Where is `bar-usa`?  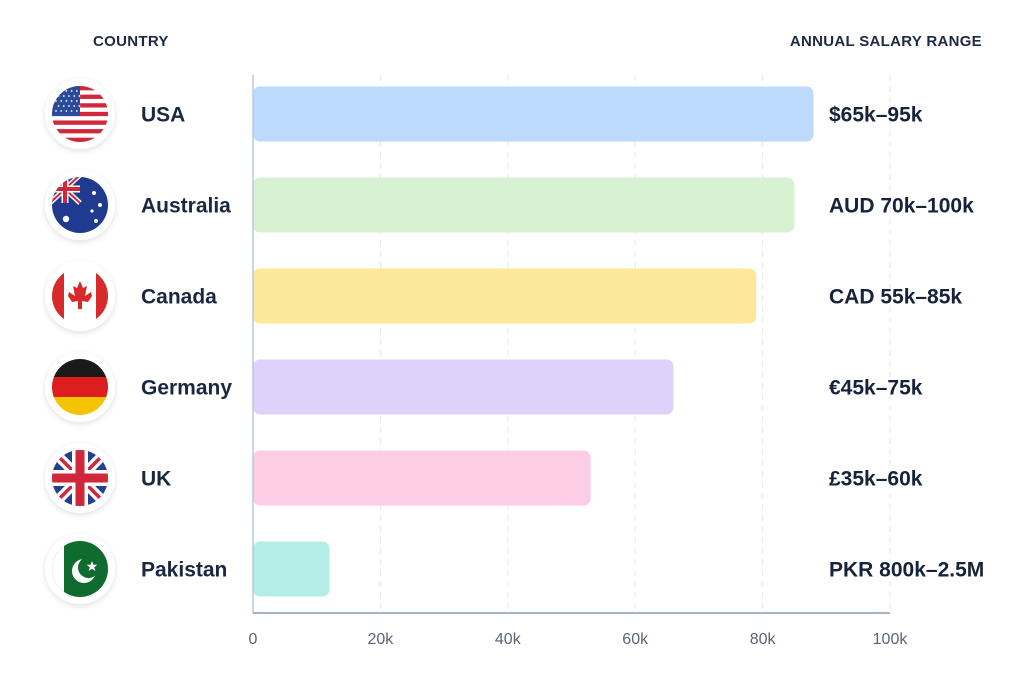
bar-usa is located at coordinates (533, 114).